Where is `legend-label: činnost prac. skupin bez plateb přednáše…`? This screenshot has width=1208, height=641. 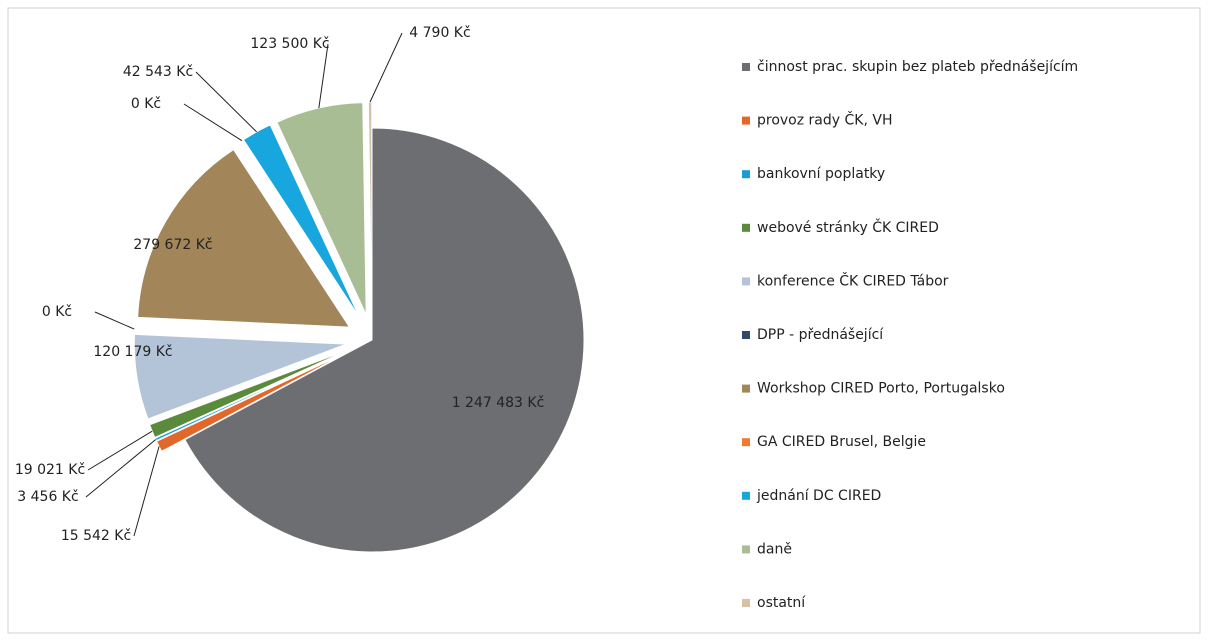 legend-label: činnost prac. skupin bez plateb přednáše… is located at coordinates (917, 67).